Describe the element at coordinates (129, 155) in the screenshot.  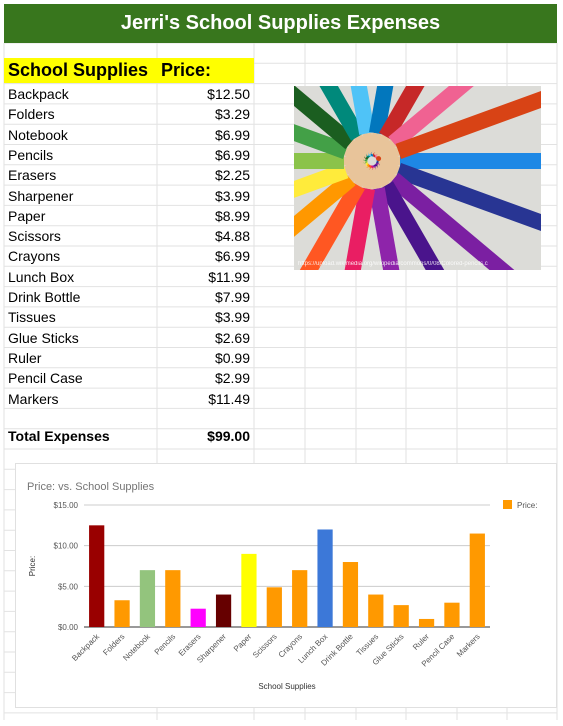
I see `table-row: Pencils $6.99` at that location.